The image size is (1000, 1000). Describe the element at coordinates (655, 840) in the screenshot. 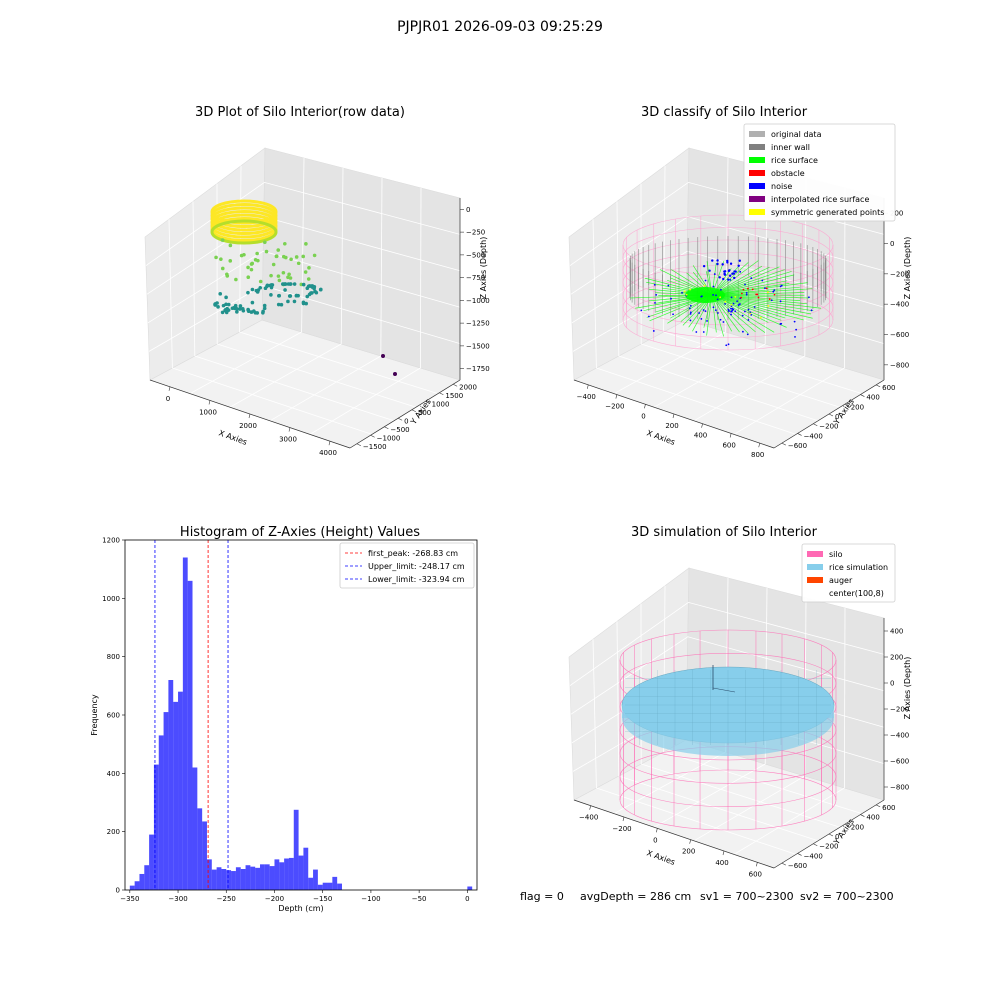

I see `panel4-x-tick-label: 0` at that location.